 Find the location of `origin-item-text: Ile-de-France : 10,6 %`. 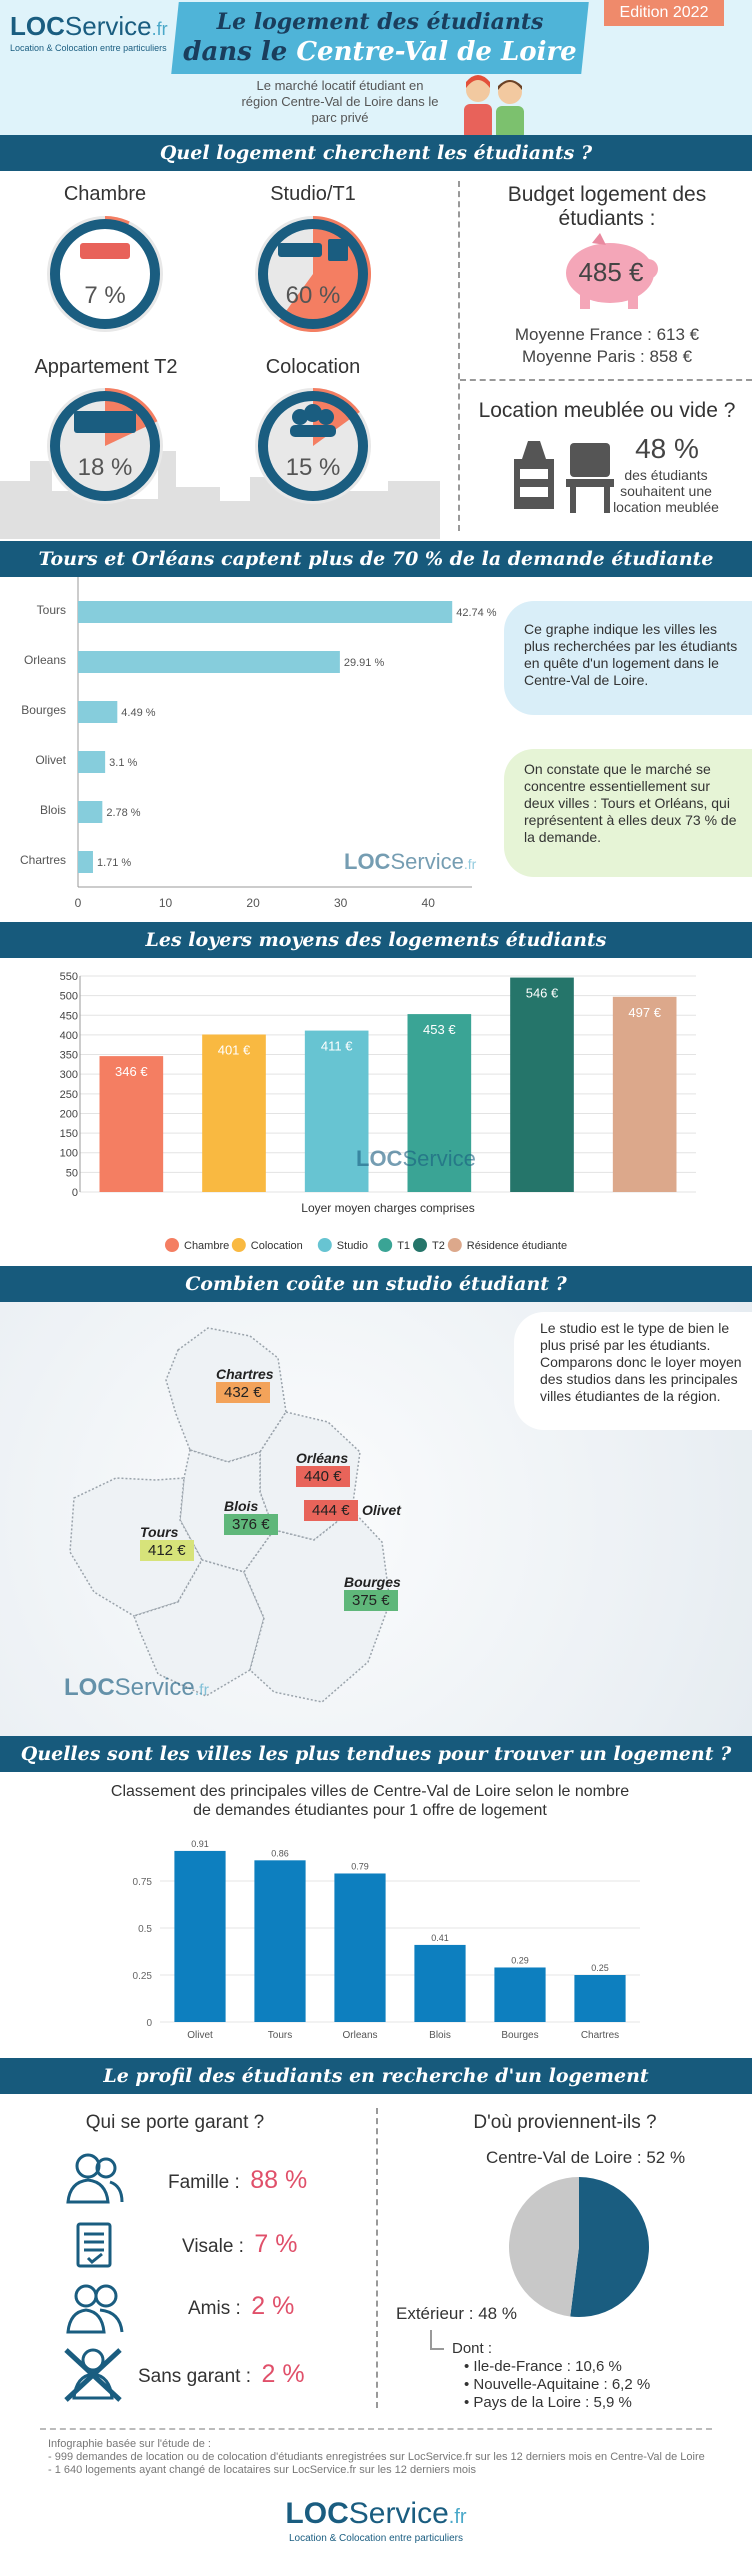

origin-item-text: Ile-de-France : 10,6 % is located at coordinates (547, 2366).